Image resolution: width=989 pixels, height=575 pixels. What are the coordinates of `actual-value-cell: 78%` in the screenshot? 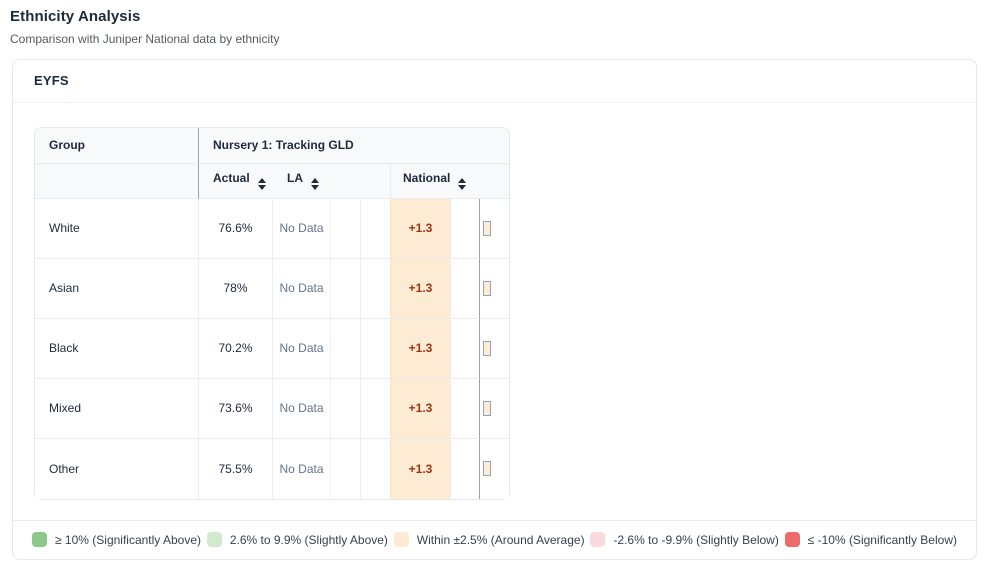 It's located at (235, 288).